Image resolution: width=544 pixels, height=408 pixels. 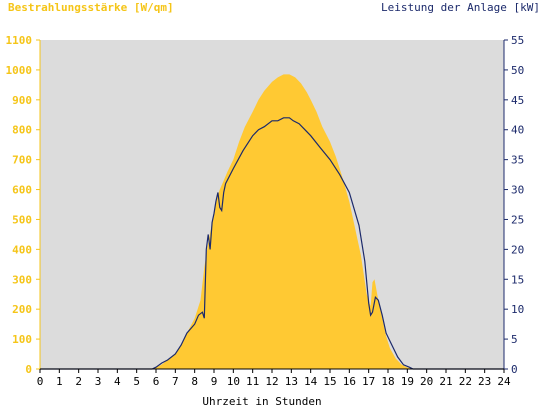 I want to click on right-tick-label: 10, so click(x=517, y=309).